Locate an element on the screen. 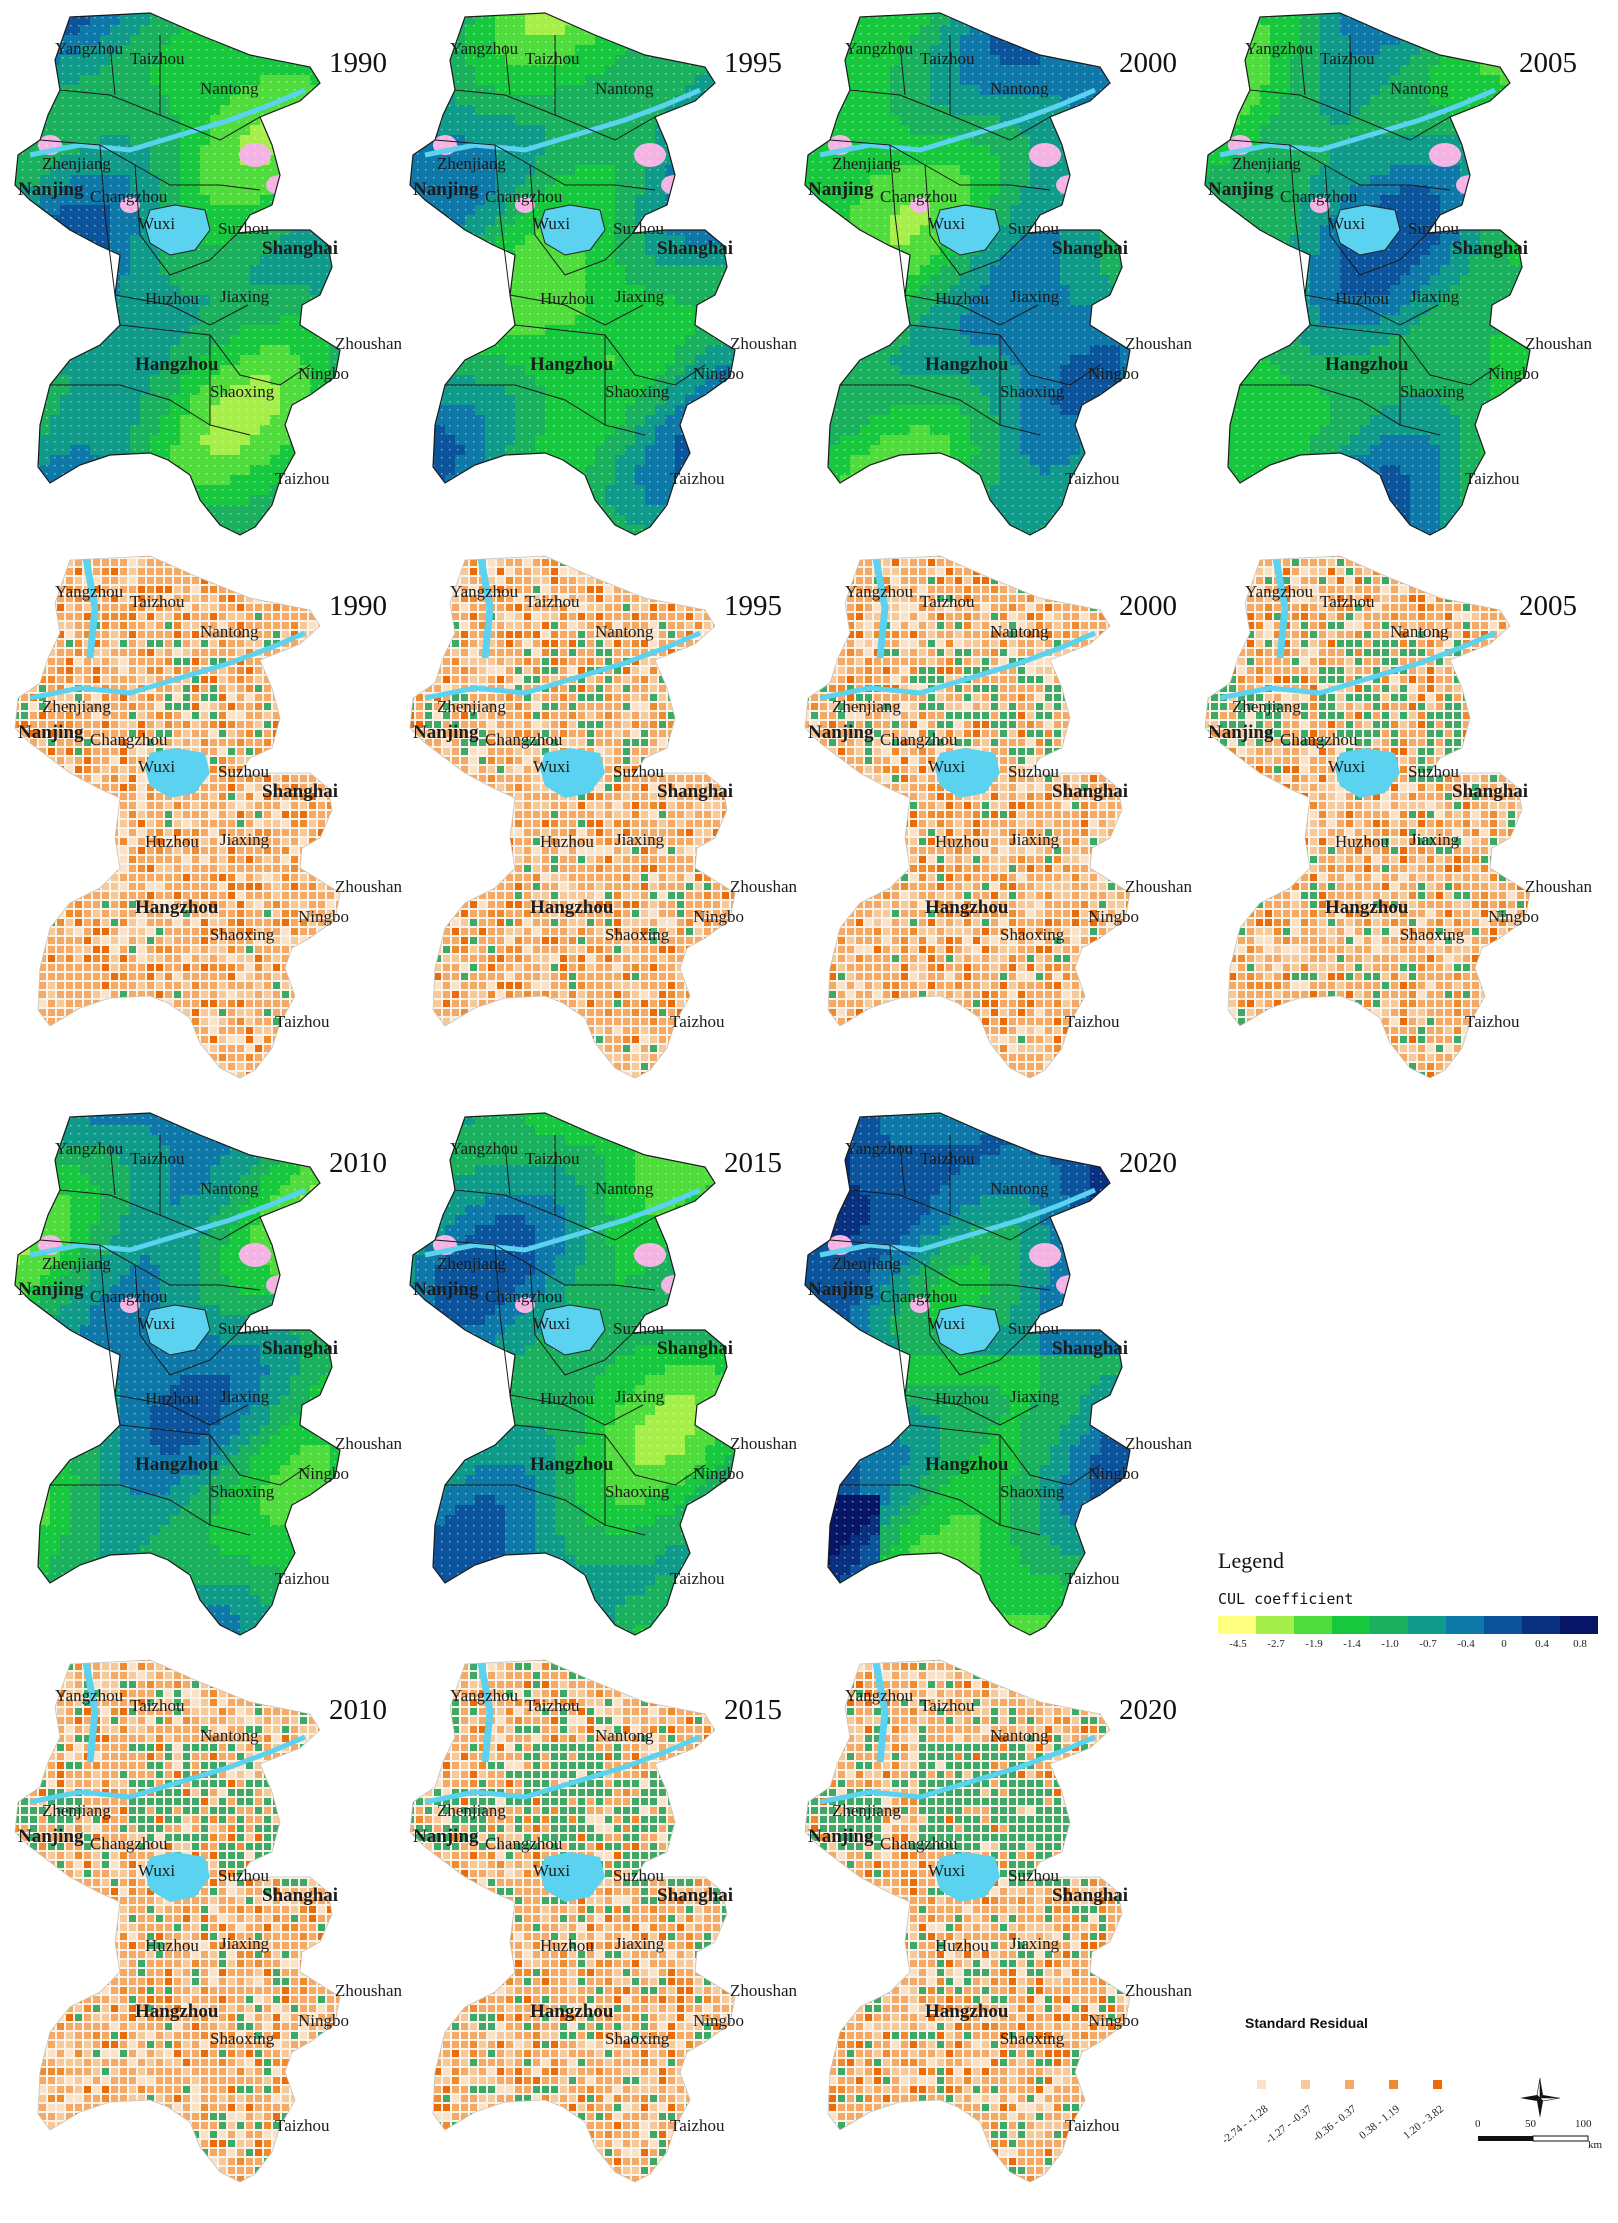 Image resolution: width=1618 pixels, height=2223 pixels. legend-subtitle: CUL coefficient is located at coordinates (1418, 1599).